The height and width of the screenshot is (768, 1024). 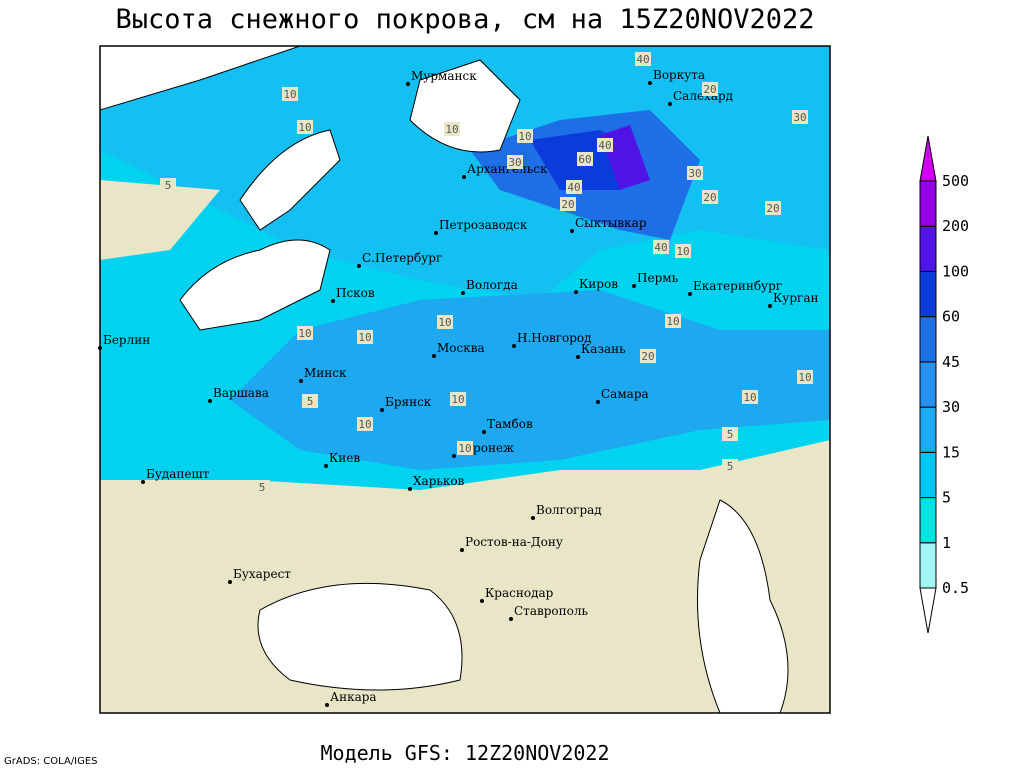 I want to click on city-label: Бухарест, so click(x=262, y=574).